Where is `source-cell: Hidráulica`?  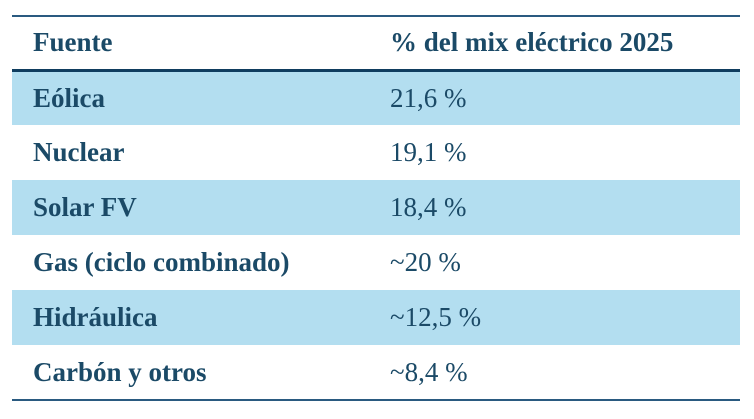 source-cell: Hidráulica is located at coordinates (95, 317).